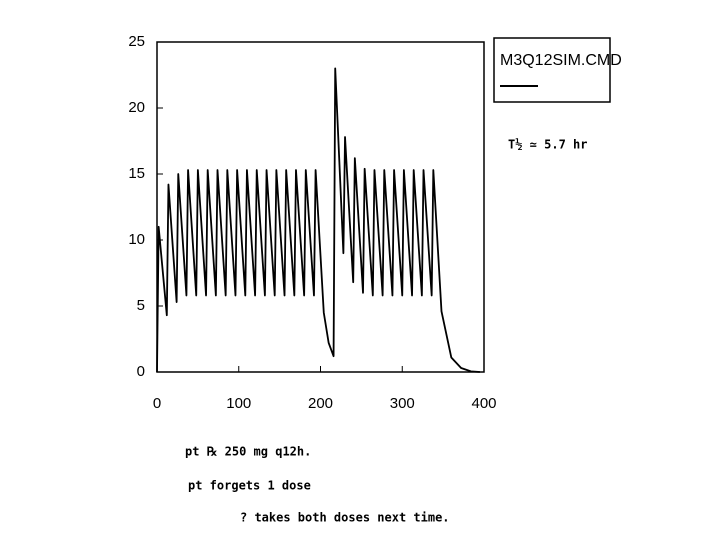  Describe the element at coordinates (157, 403) in the screenshot. I see `x-tick-label: 0` at that location.